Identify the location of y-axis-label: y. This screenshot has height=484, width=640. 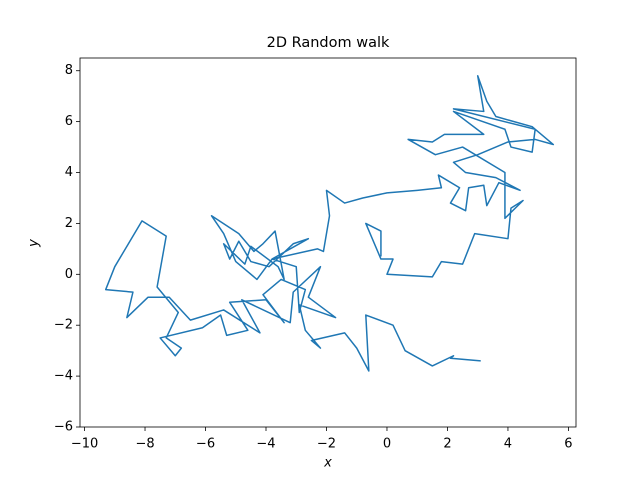
(34, 243).